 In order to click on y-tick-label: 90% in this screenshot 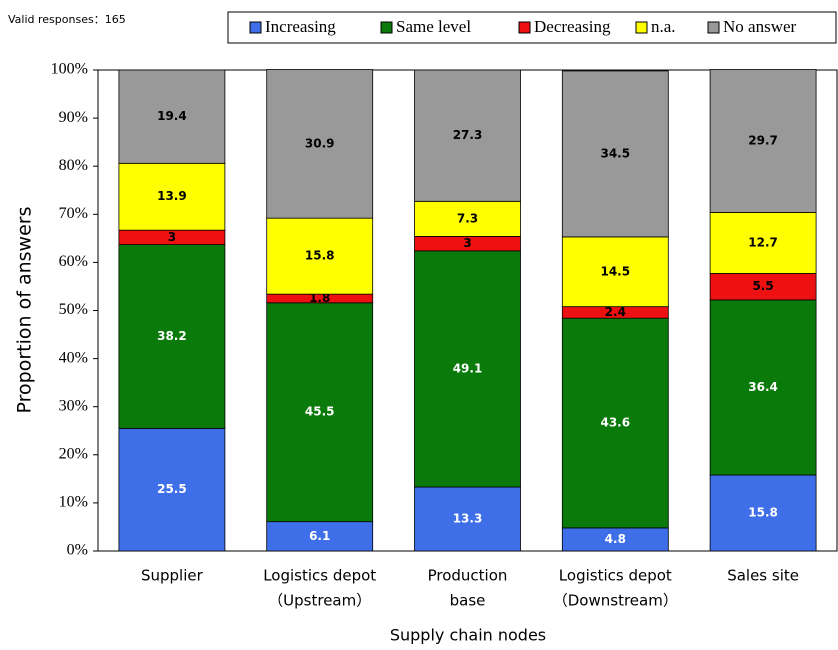, I will do `click(73, 117)`.